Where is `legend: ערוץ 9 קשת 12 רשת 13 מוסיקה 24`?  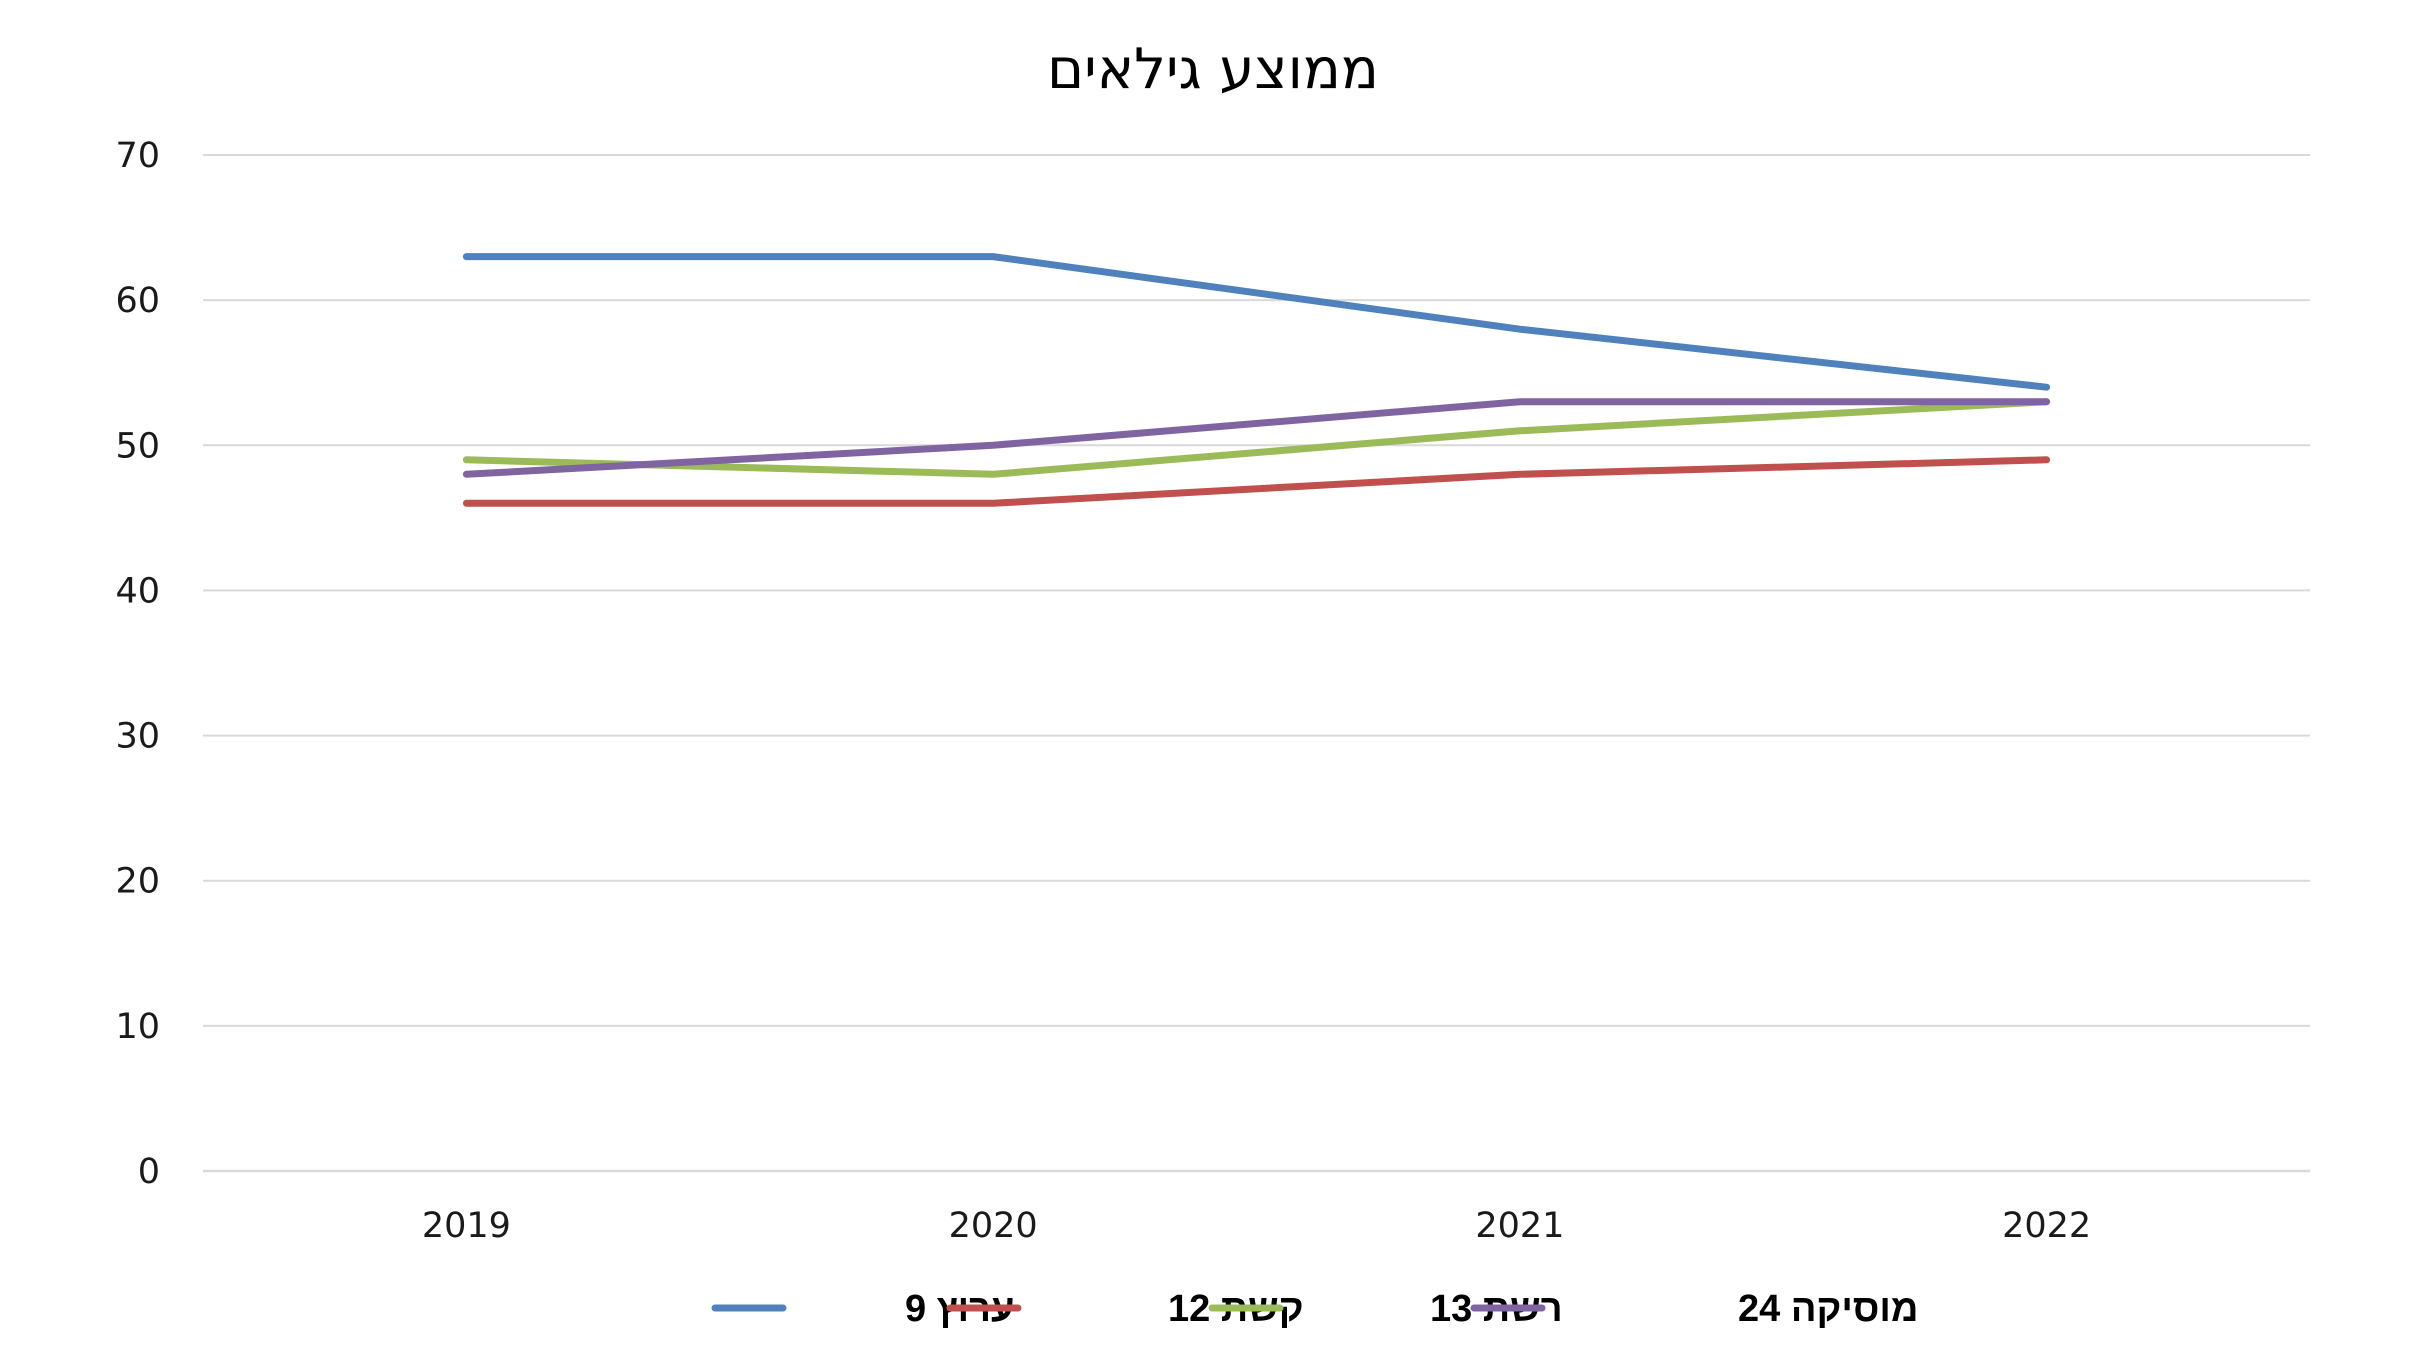
legend: ערוץ 9 קשת 12 רשת 13 מוסיקה 24 is located at coordinates (1314, 1309).